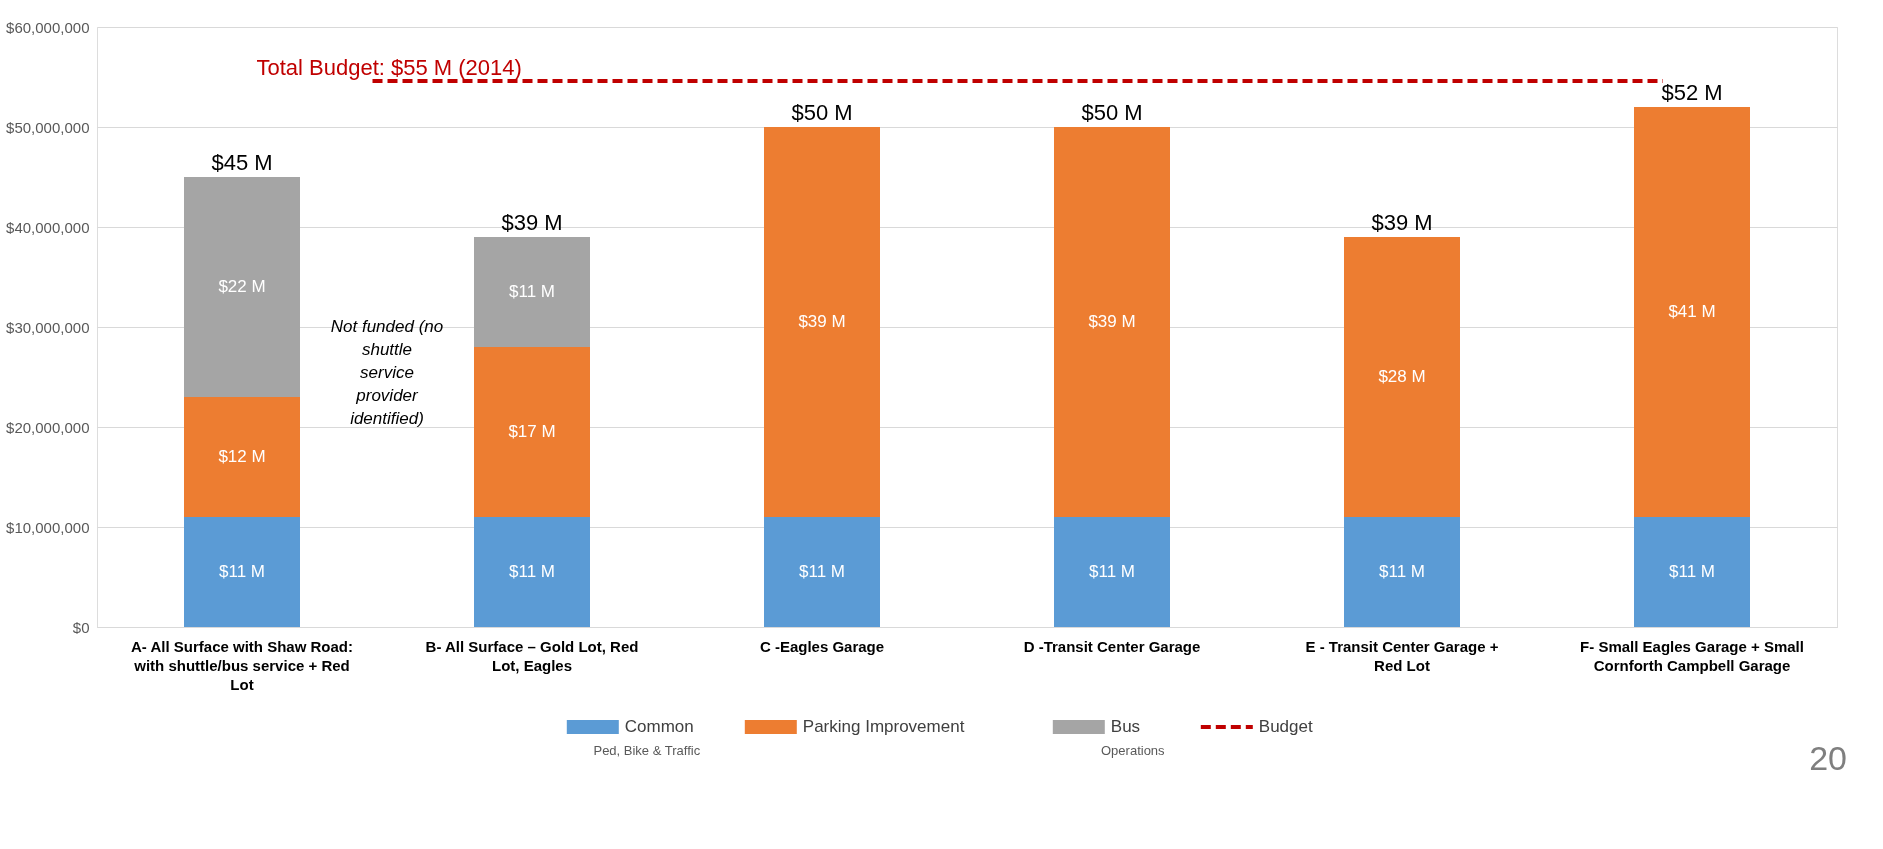 The width and height of the screenshot is (1883, 849). What do you see at coordinates (1692, 655) in the screenshot?
I see `x-tick-label: F- Small Eagles Garage + Small Cornforth Campbell Garage` at bounding box center [1692, 655].